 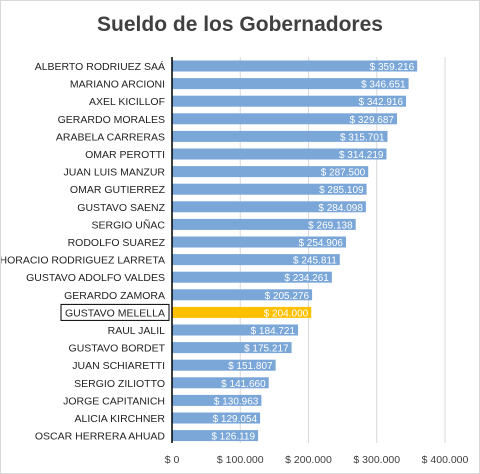 What do you see at coordinates (119, 384) in the screenshot?
I see `category-label: SERGIO ZILIOTTO` at bounding box center [119, 384].